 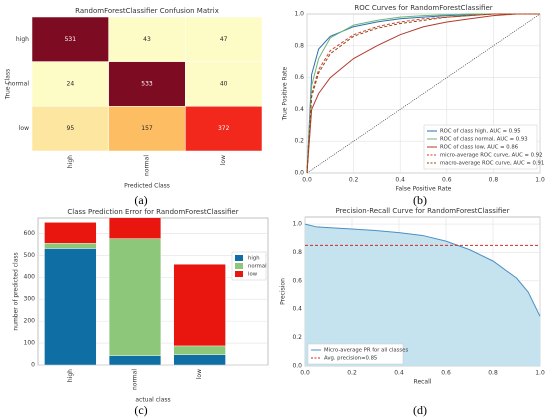 I want to click on caption: (b), so click(x=420, y=200).